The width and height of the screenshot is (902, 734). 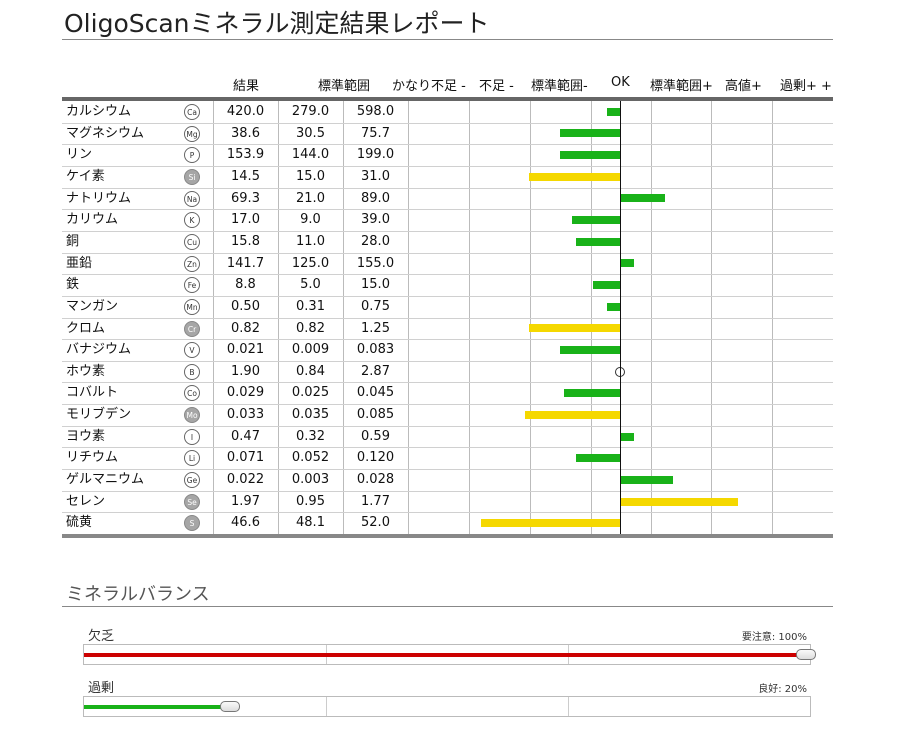 I want to click on ref-min-value: 5.0, so click(x=310, y=284).